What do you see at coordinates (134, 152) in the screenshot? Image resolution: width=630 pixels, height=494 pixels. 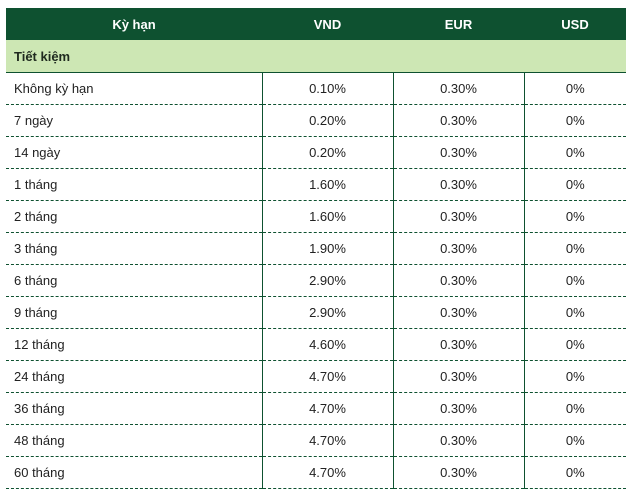 I see `cell-term: 14 ngày` at bounding box center [134, 152].